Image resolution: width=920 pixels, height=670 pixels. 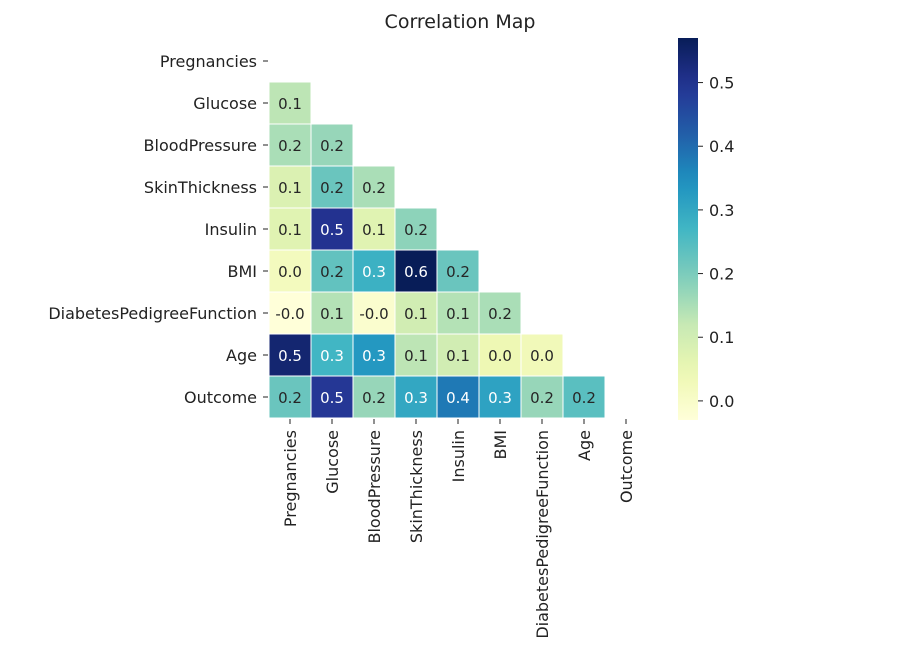 What do you see at coordinates (584, 445) in the screenshot?
I see `x-tick-label: Age` at bounding box center [584, 445].